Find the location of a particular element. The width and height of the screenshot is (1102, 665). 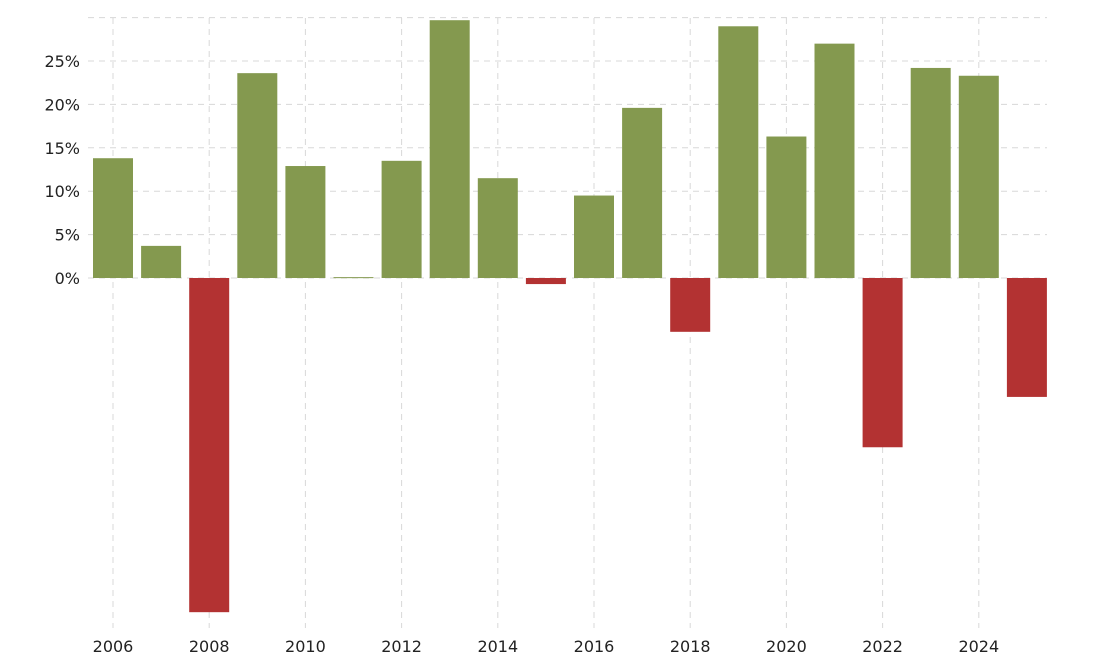

bar-2006 is located at coordinates (113, 218).